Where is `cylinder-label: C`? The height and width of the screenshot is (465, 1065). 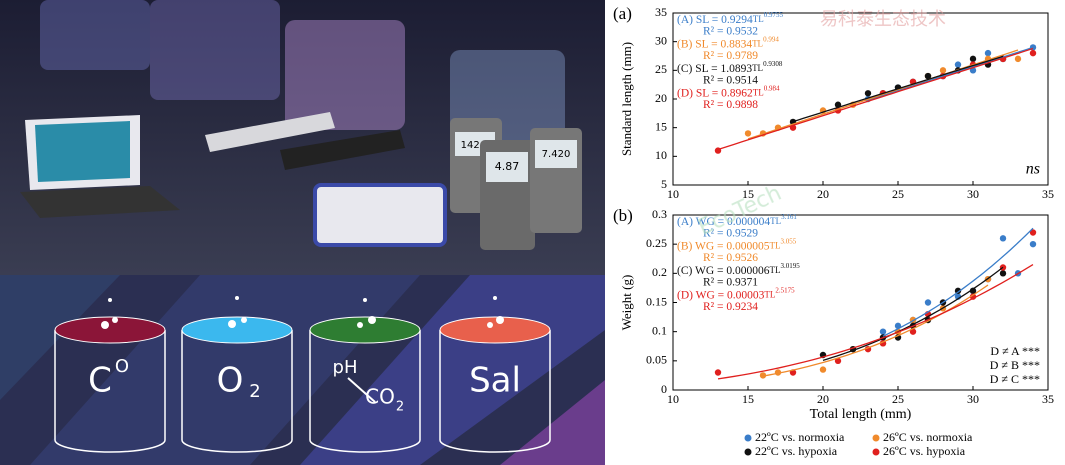 cylinder-label: C is located at coordinates (100, 381).